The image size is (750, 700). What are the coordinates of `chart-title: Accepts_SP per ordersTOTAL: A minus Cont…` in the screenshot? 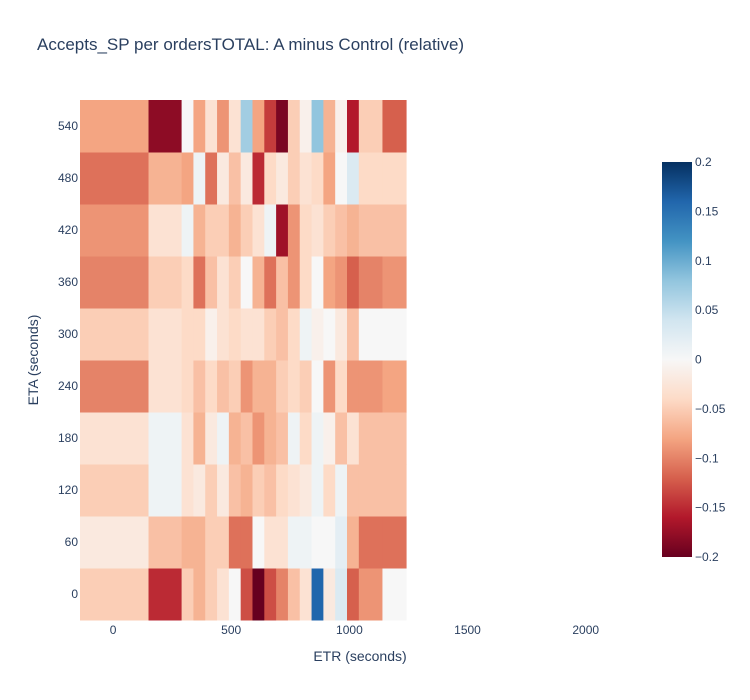 It's located at (250, 44).